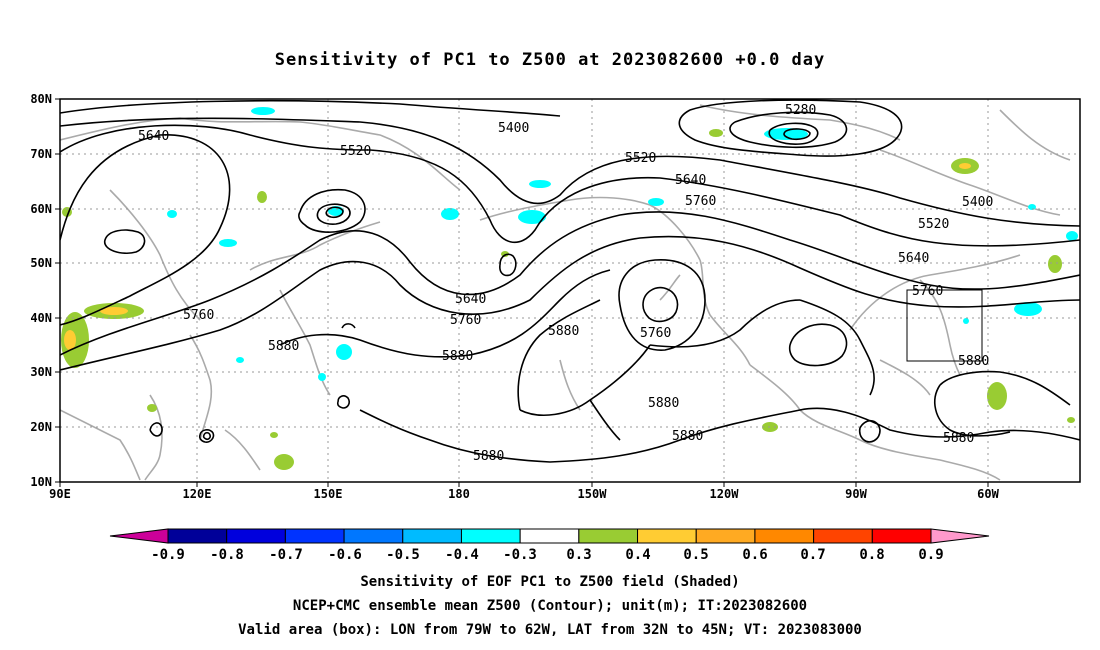 This screenshot has height=650, width=1100. I want to click on lon-tick-label: 90W, so click(856, 494).